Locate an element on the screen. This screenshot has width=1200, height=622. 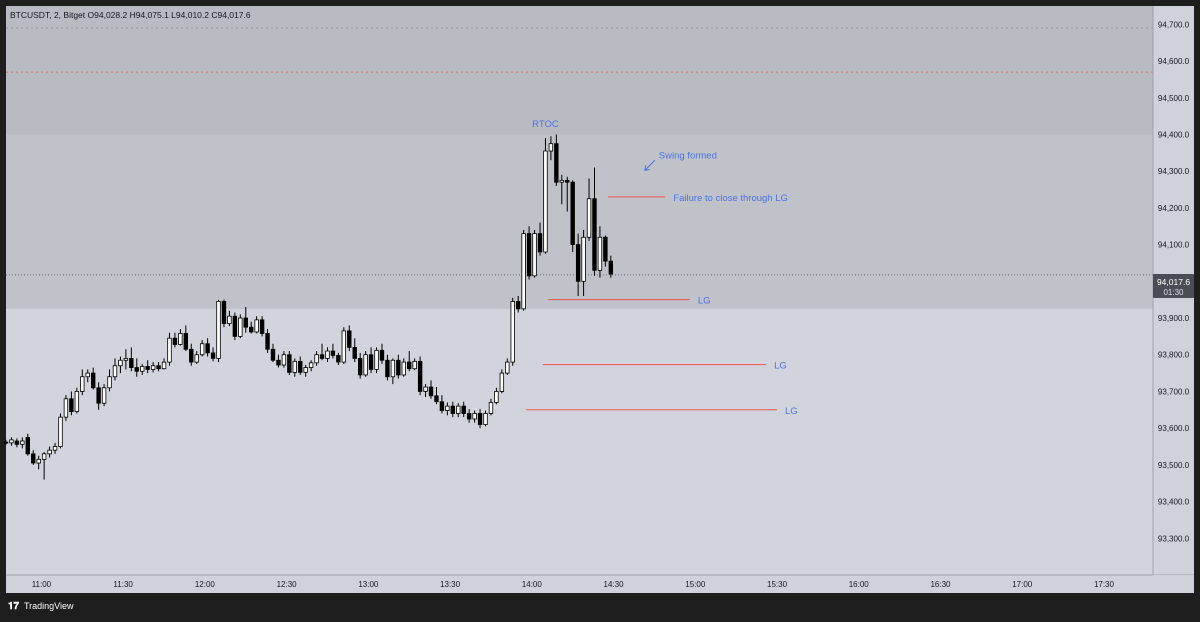
price-tick-label: 93,800.0 is located at coordinates (1174, 355).